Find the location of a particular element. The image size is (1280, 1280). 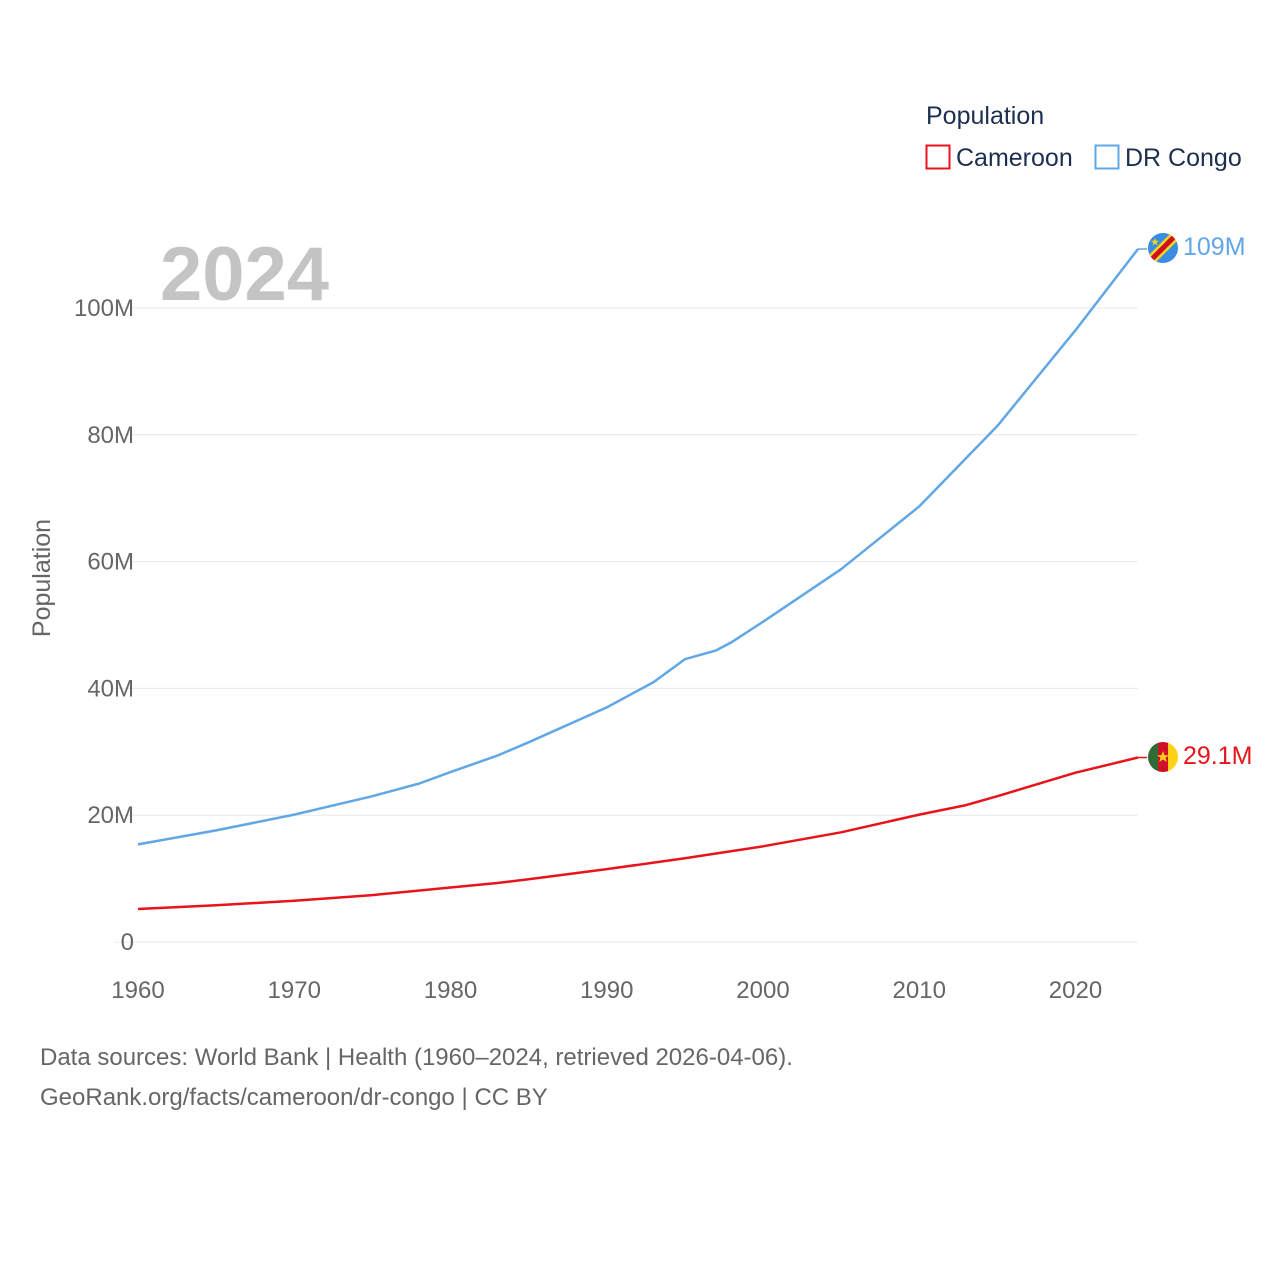

x-tick-label: 1990 is located at coordinates (606, 990).